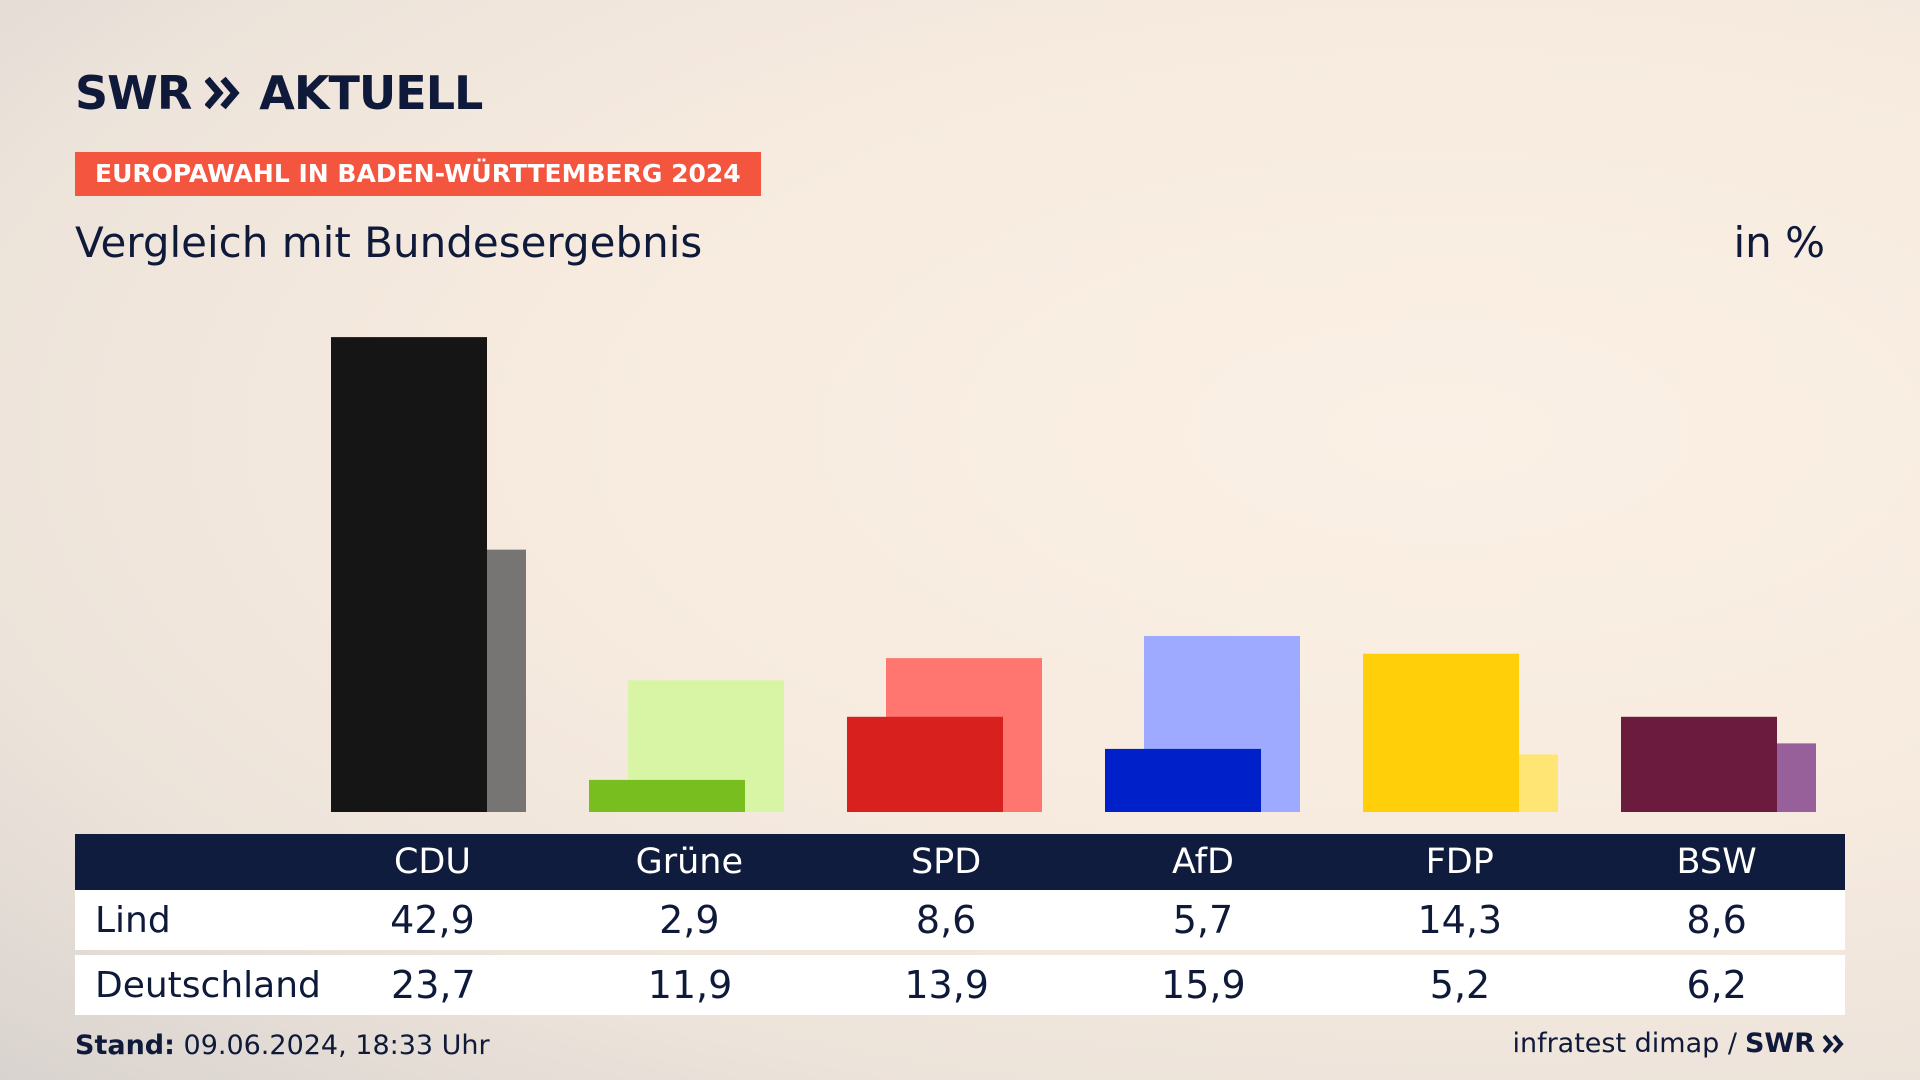 This screenshot has width=1920, height=1080. Describe the element at coordinates (1459, 862) in the screenshot. I see `header-fdp: FDP` at that location.